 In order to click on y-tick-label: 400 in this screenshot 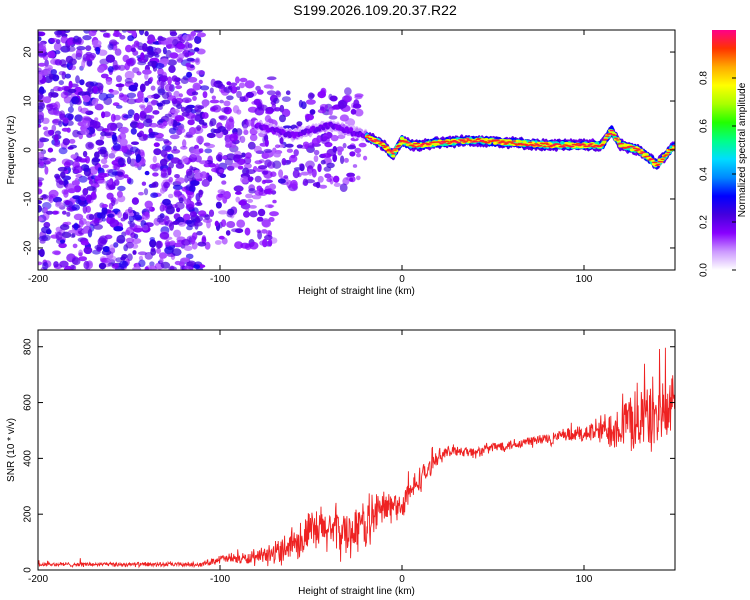, I will do `click(28, 458)`.